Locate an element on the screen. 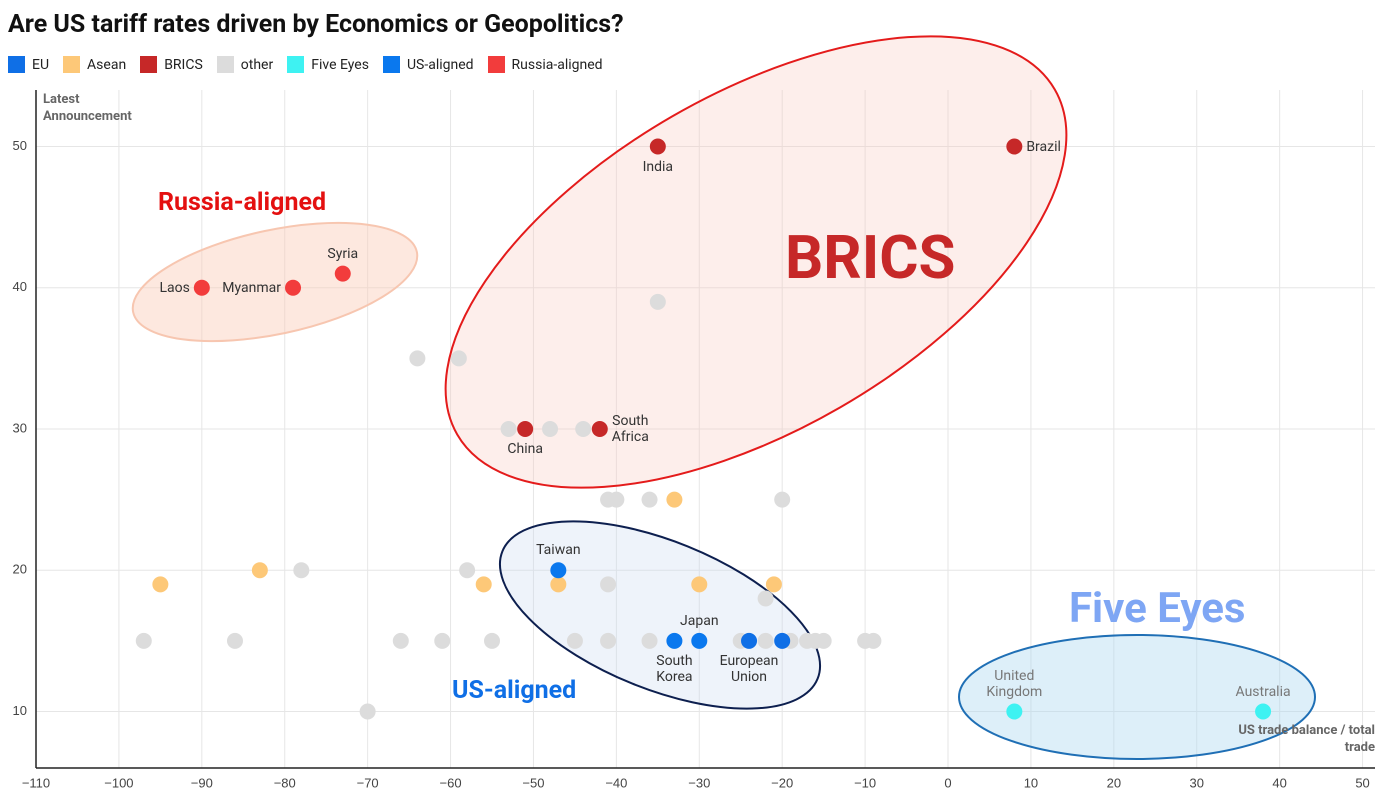 Image resolution: width=1391 pixels, height=797 pixels. legend-item: BRICS is located at coordinates (171, 64).